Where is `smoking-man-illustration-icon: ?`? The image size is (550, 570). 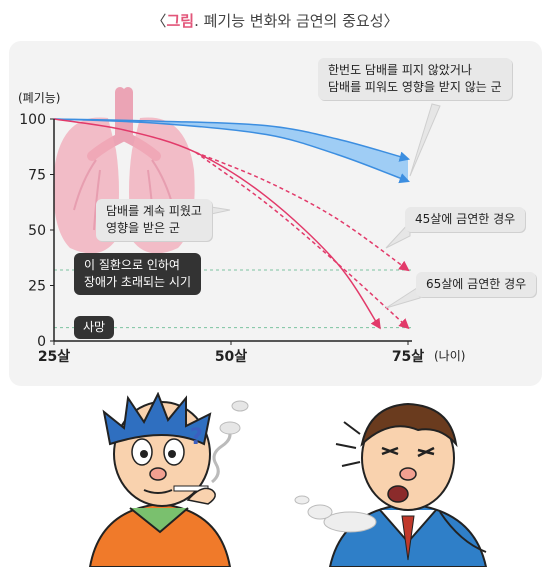
smoking-man-illustration-icon: ? is located at coordinates (168, 479).